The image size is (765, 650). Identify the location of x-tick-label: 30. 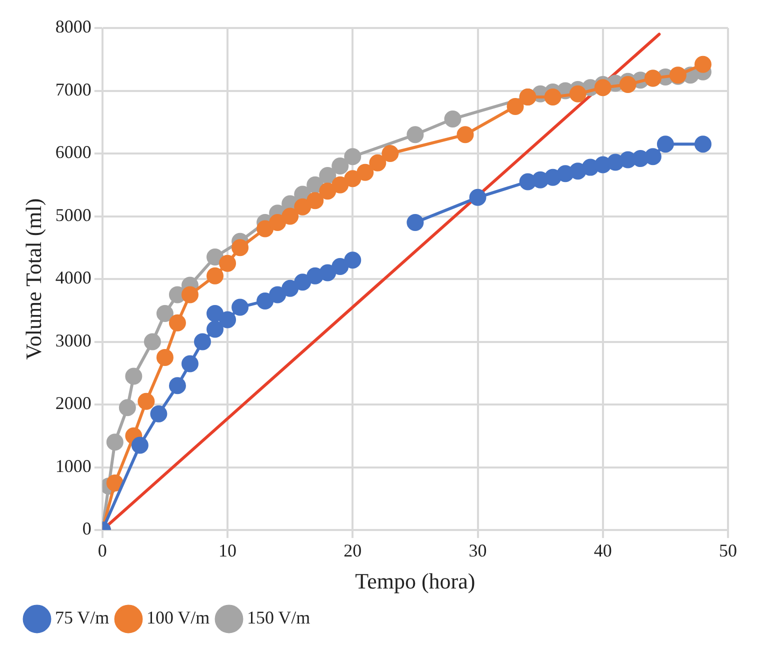
(477, 550).